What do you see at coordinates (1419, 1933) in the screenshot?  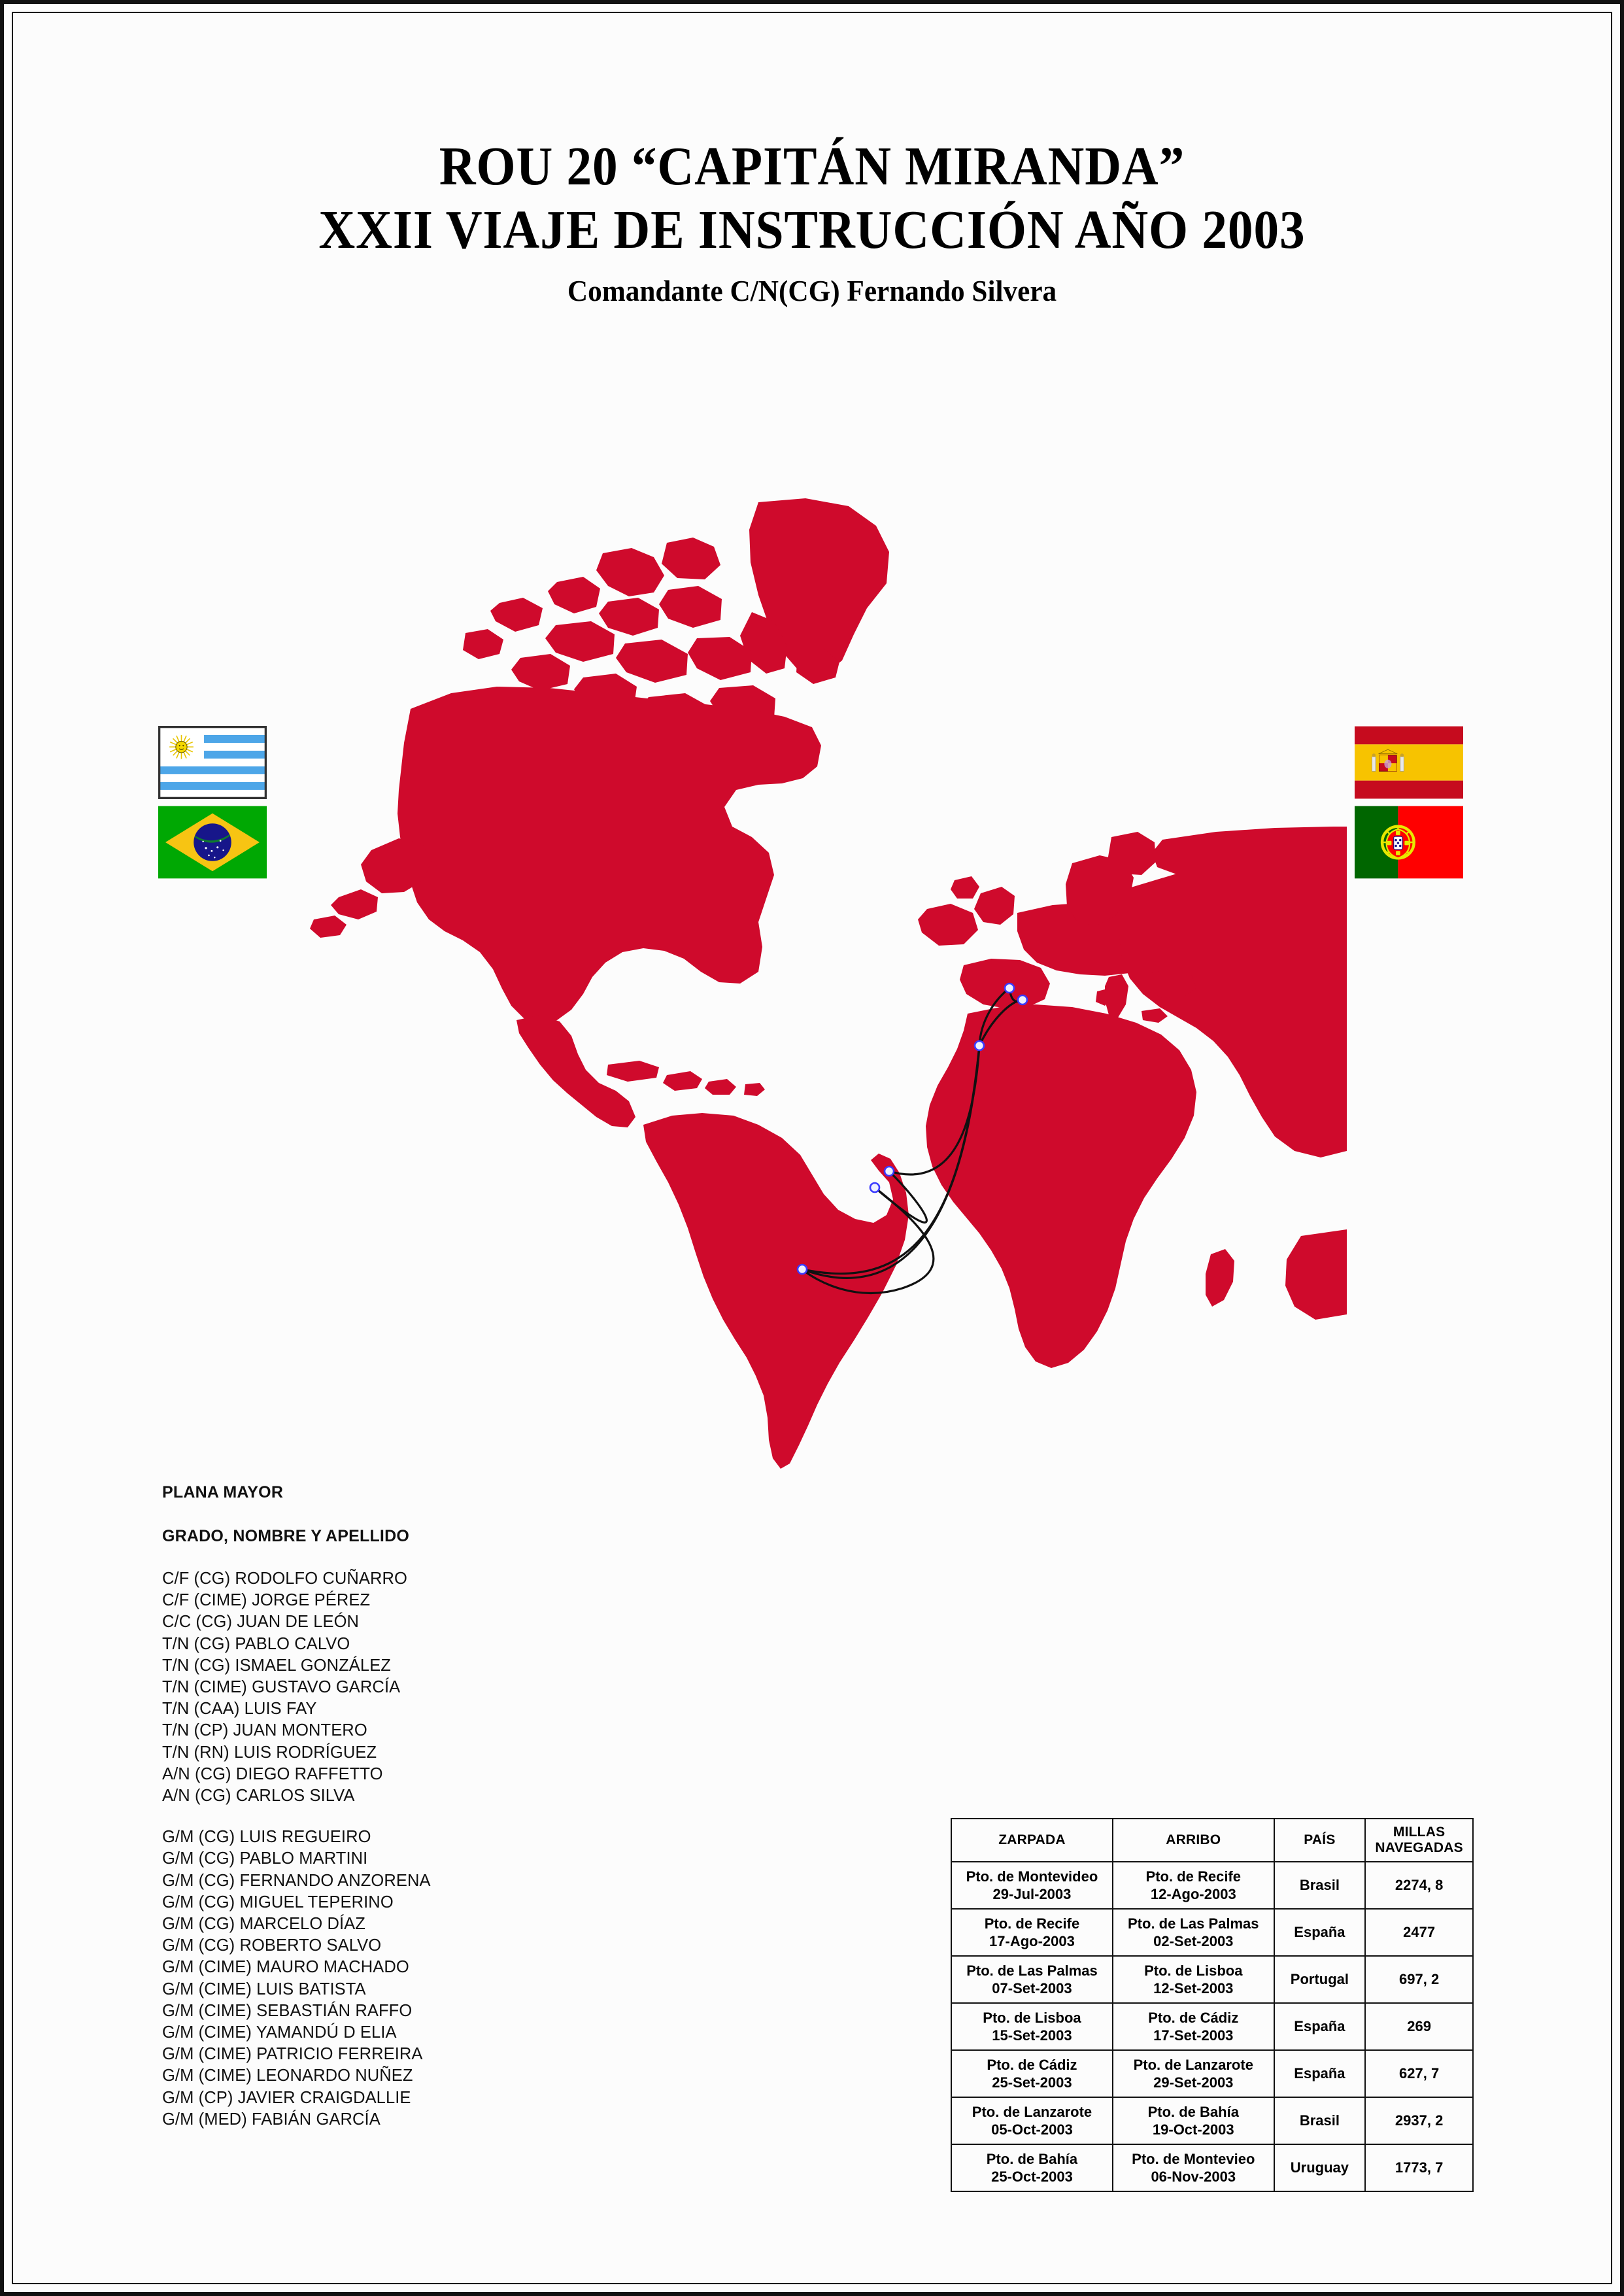 I see `cell-millas: 2477` at bounding box center [1419, 1933].